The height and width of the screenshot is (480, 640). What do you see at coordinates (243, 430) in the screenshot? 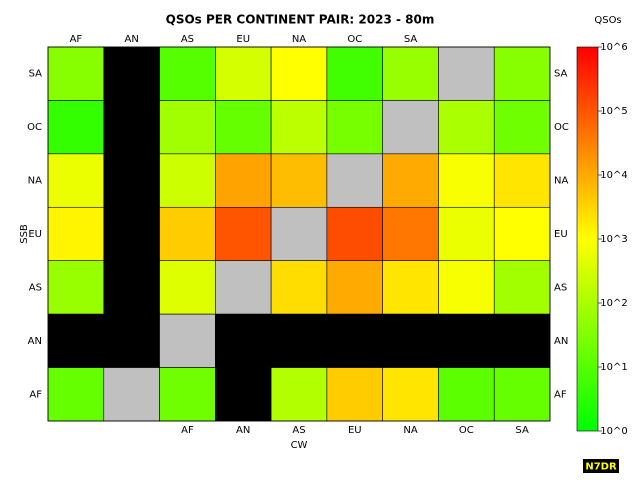
I see `x-bottom-label: AN` at bounding box center [243, 430].